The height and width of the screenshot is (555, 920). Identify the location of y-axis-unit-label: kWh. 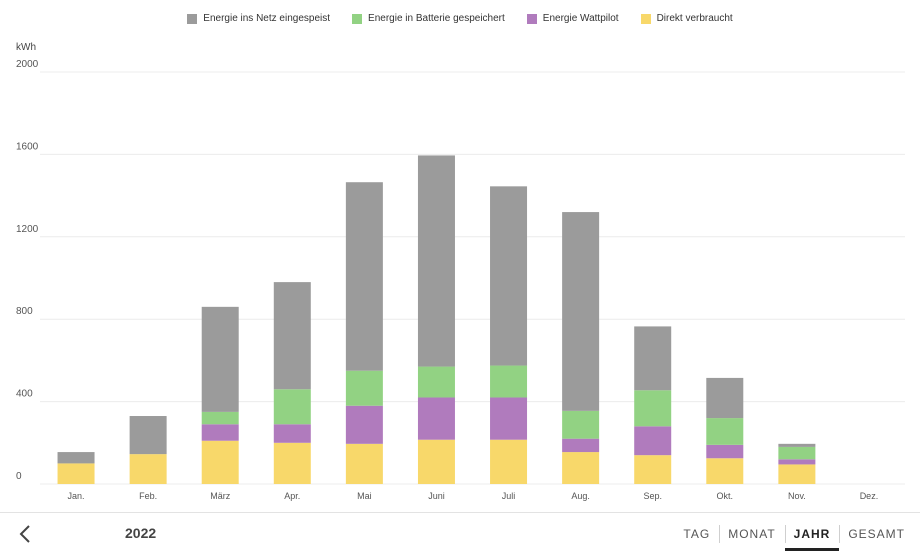
(26, 47).